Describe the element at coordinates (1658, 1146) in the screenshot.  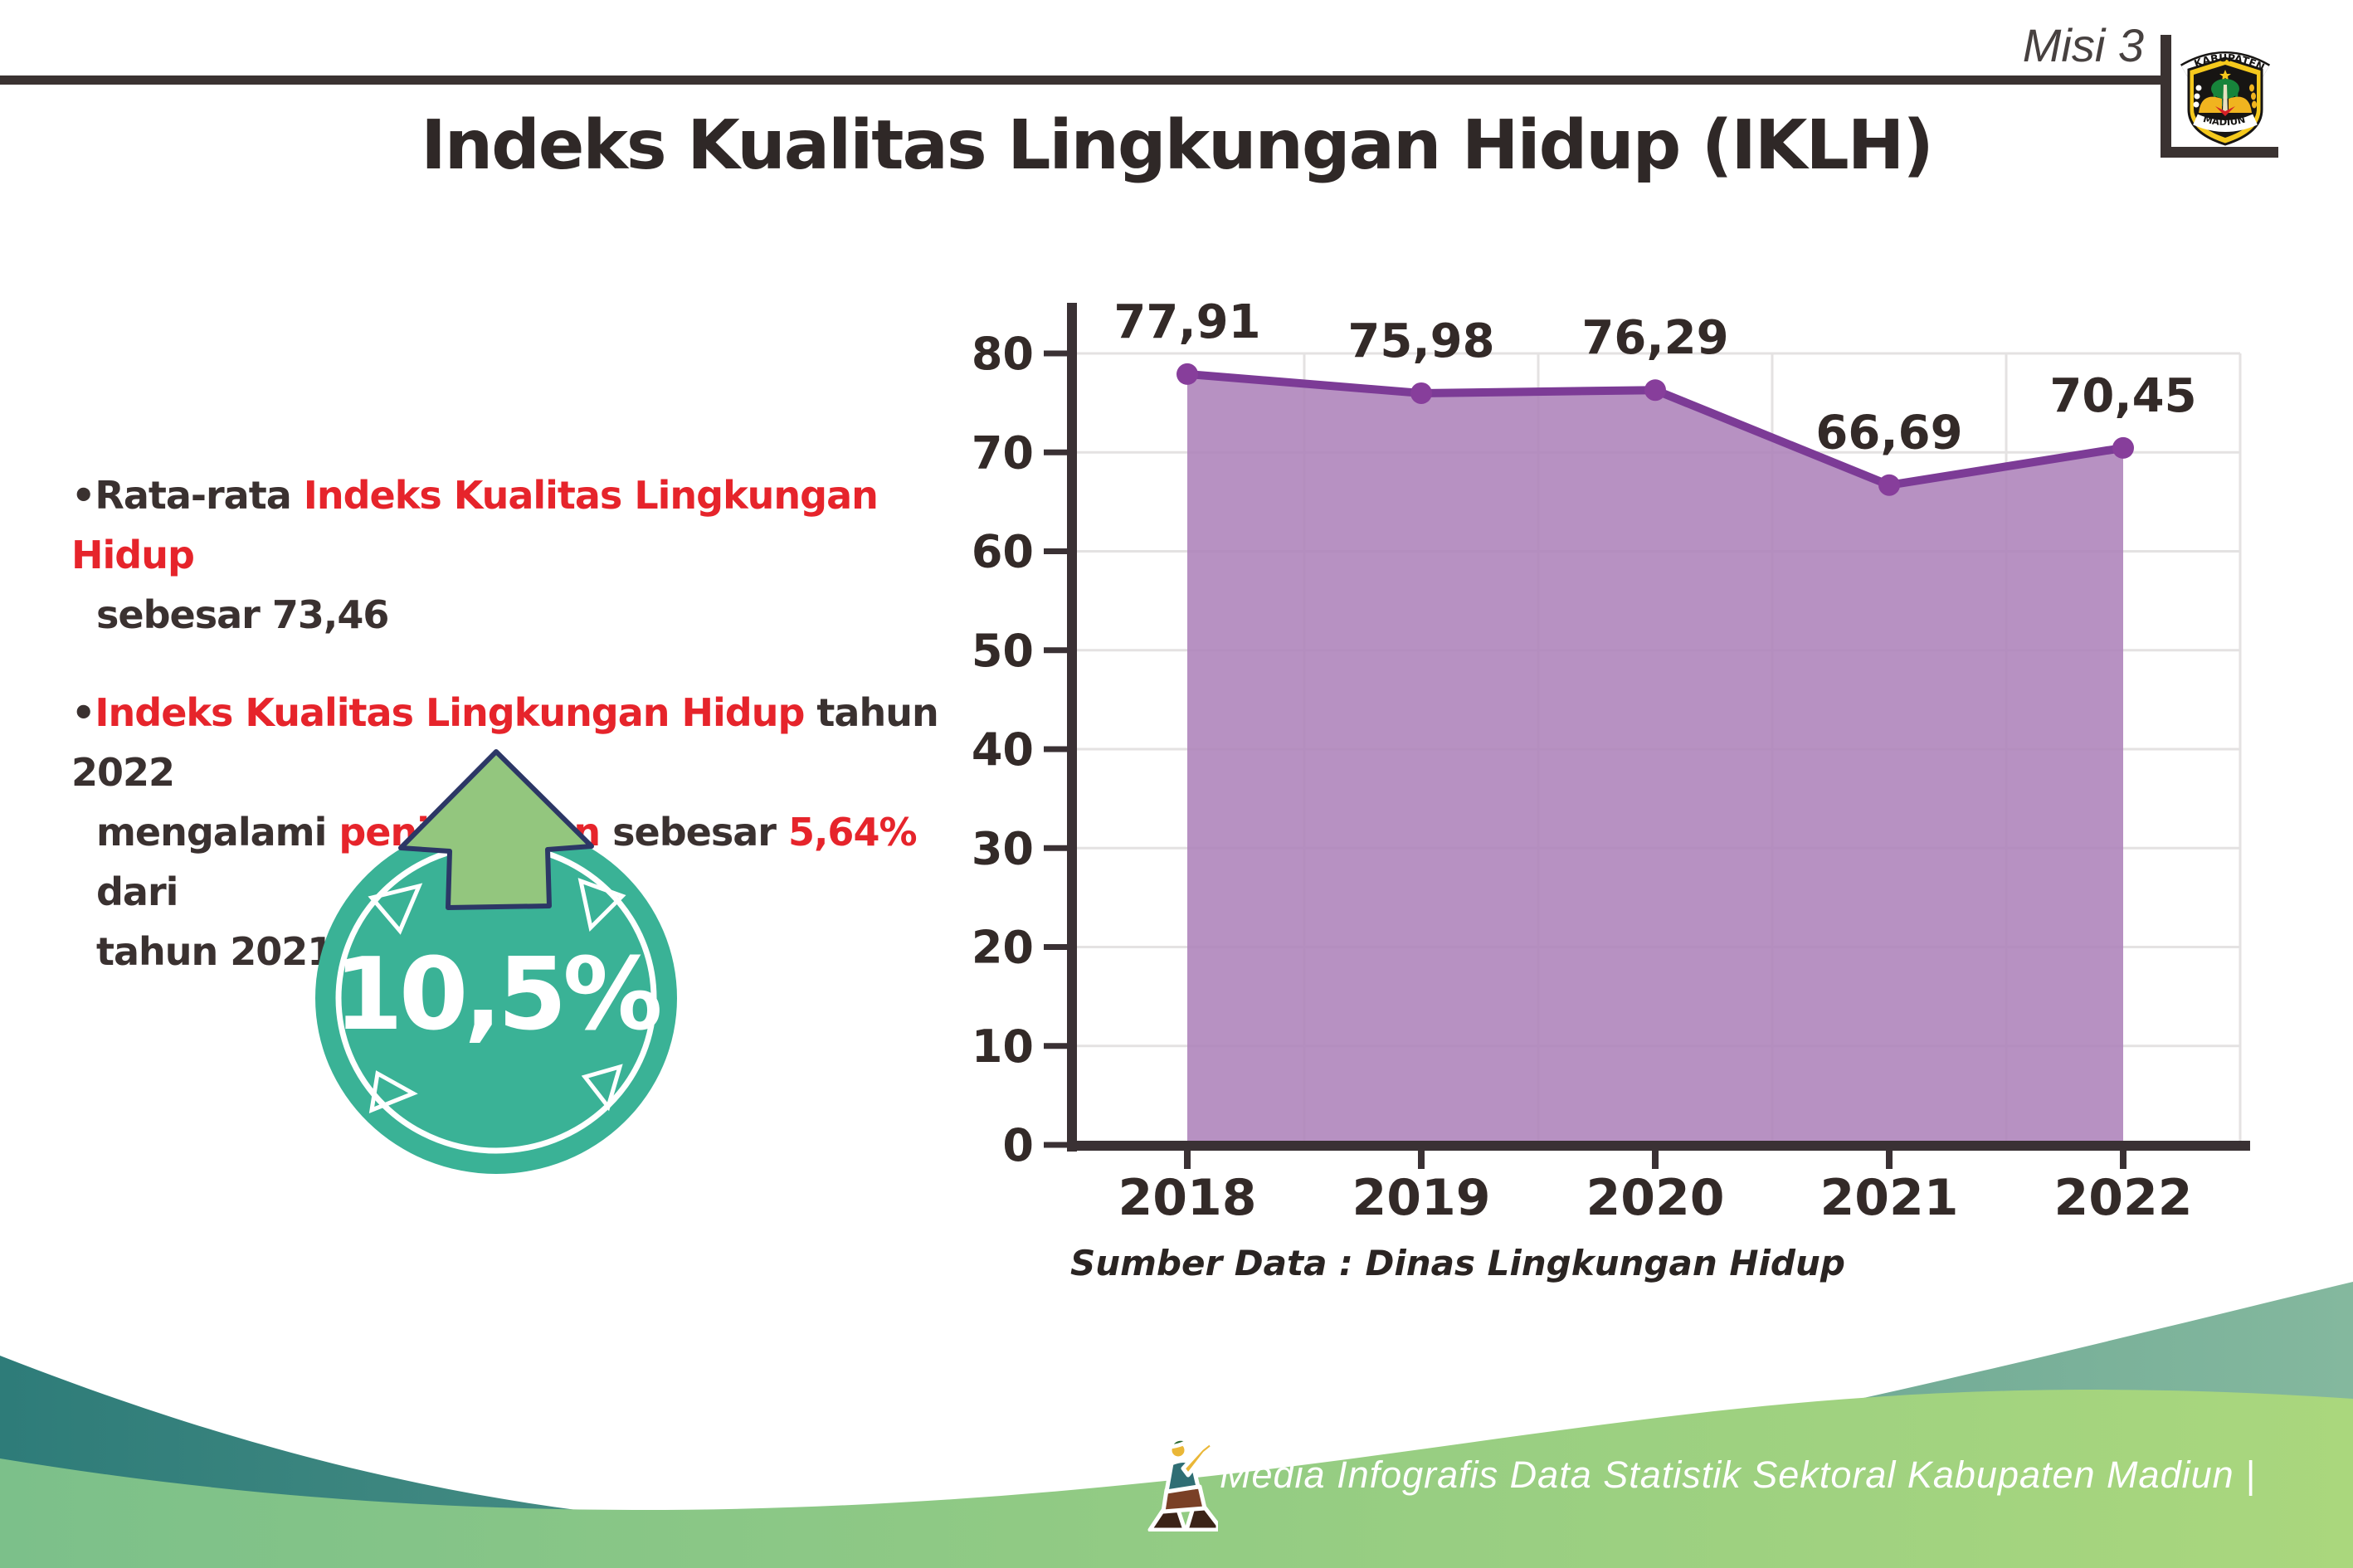
I see `x-axis-line` at that location.